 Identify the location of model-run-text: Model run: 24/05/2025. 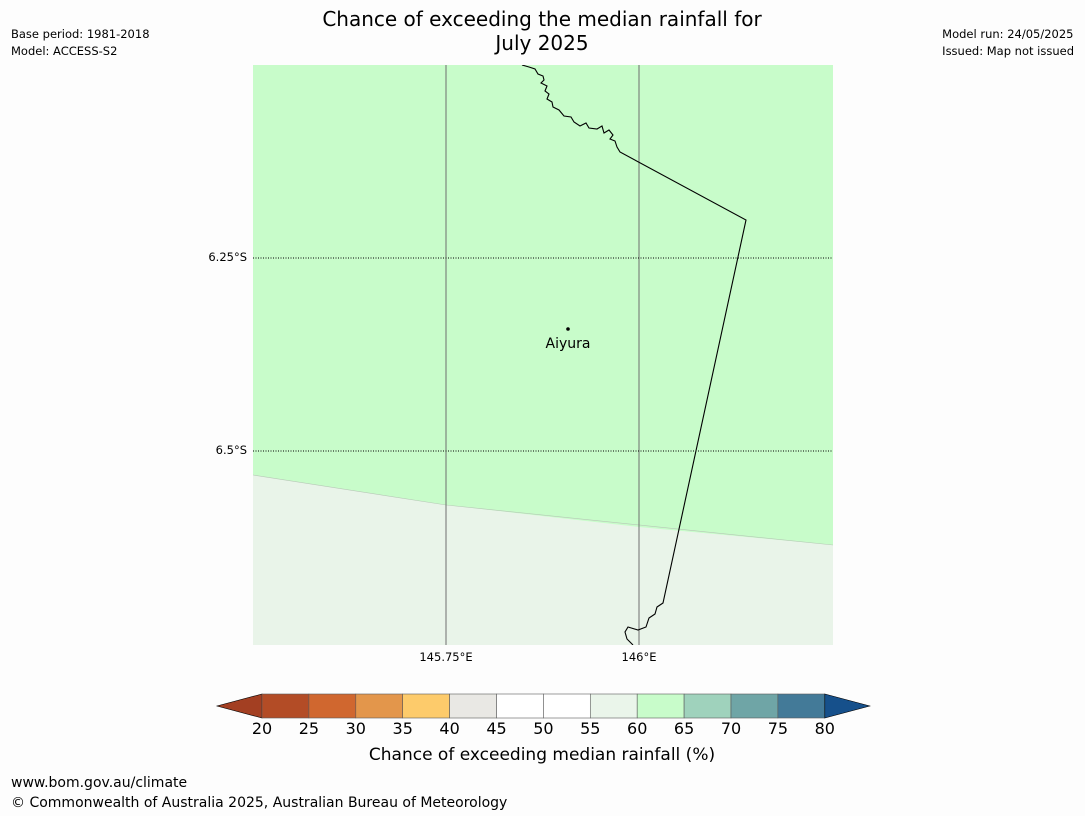
(1008, 34).